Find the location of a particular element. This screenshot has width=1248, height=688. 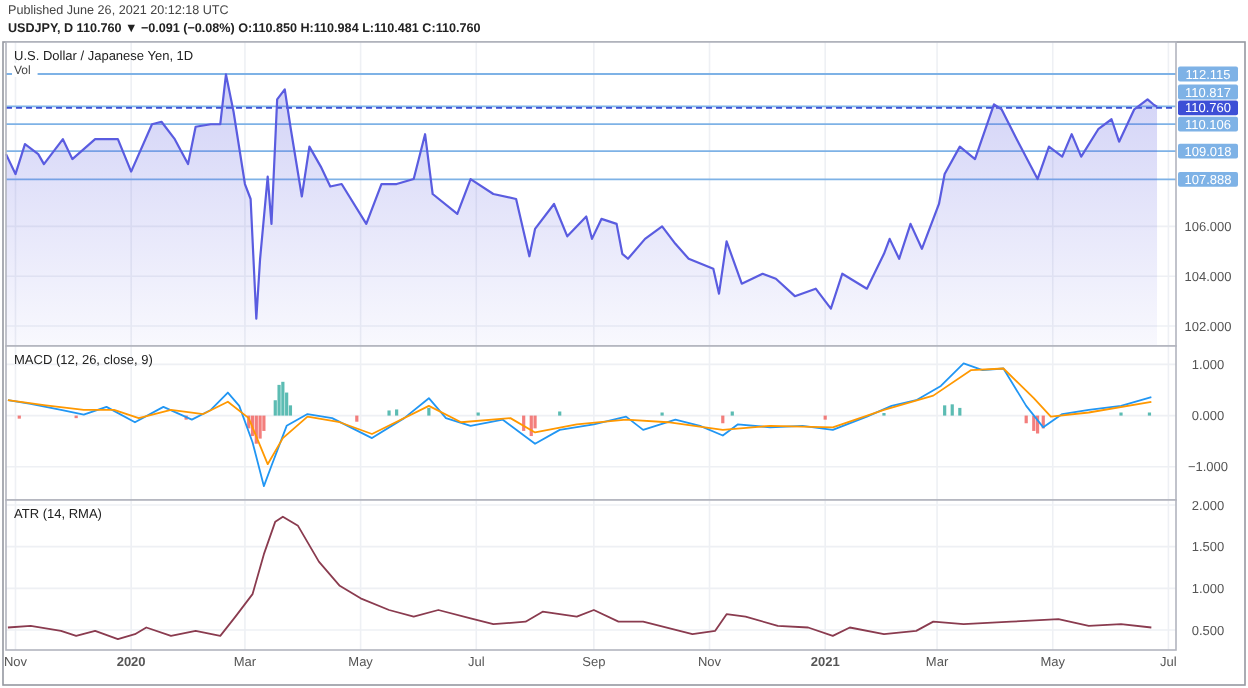

line-series is located at coordinates (580, 416).